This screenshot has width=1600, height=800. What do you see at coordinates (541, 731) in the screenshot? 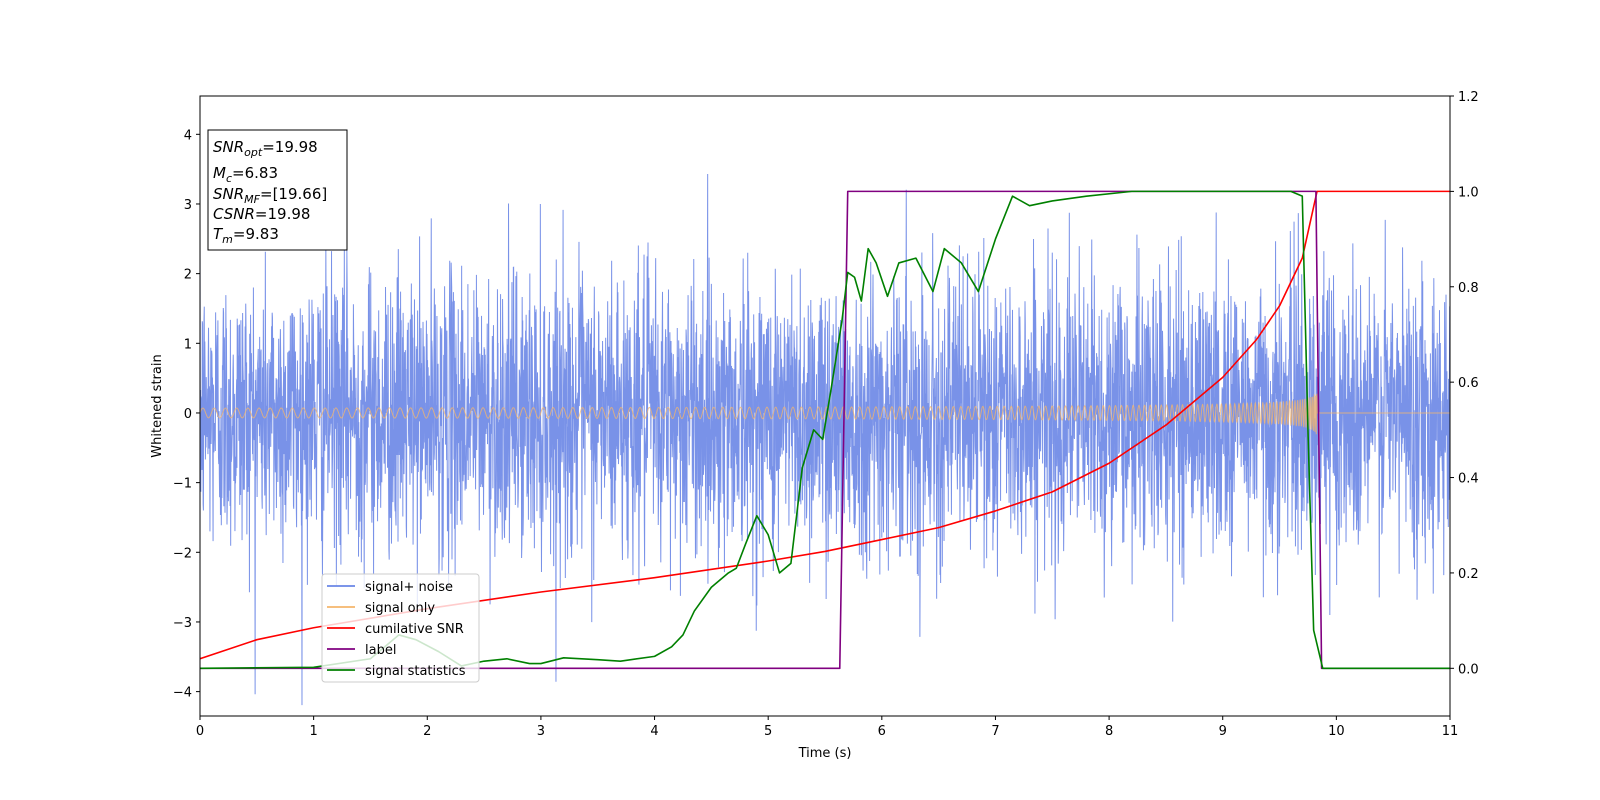
I see `x-tick-label: 3` at bounding box center [541, 731].